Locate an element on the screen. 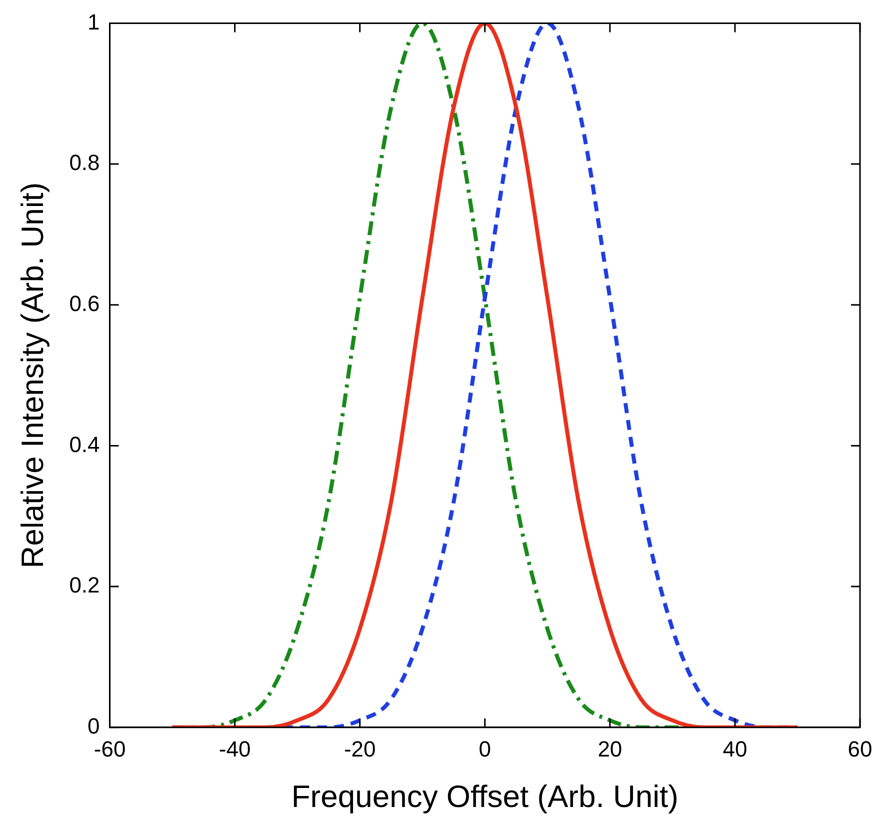 This screenshot has width=894, height=827. y-tick-label: 0.8 is located at coordinates (84, 163).